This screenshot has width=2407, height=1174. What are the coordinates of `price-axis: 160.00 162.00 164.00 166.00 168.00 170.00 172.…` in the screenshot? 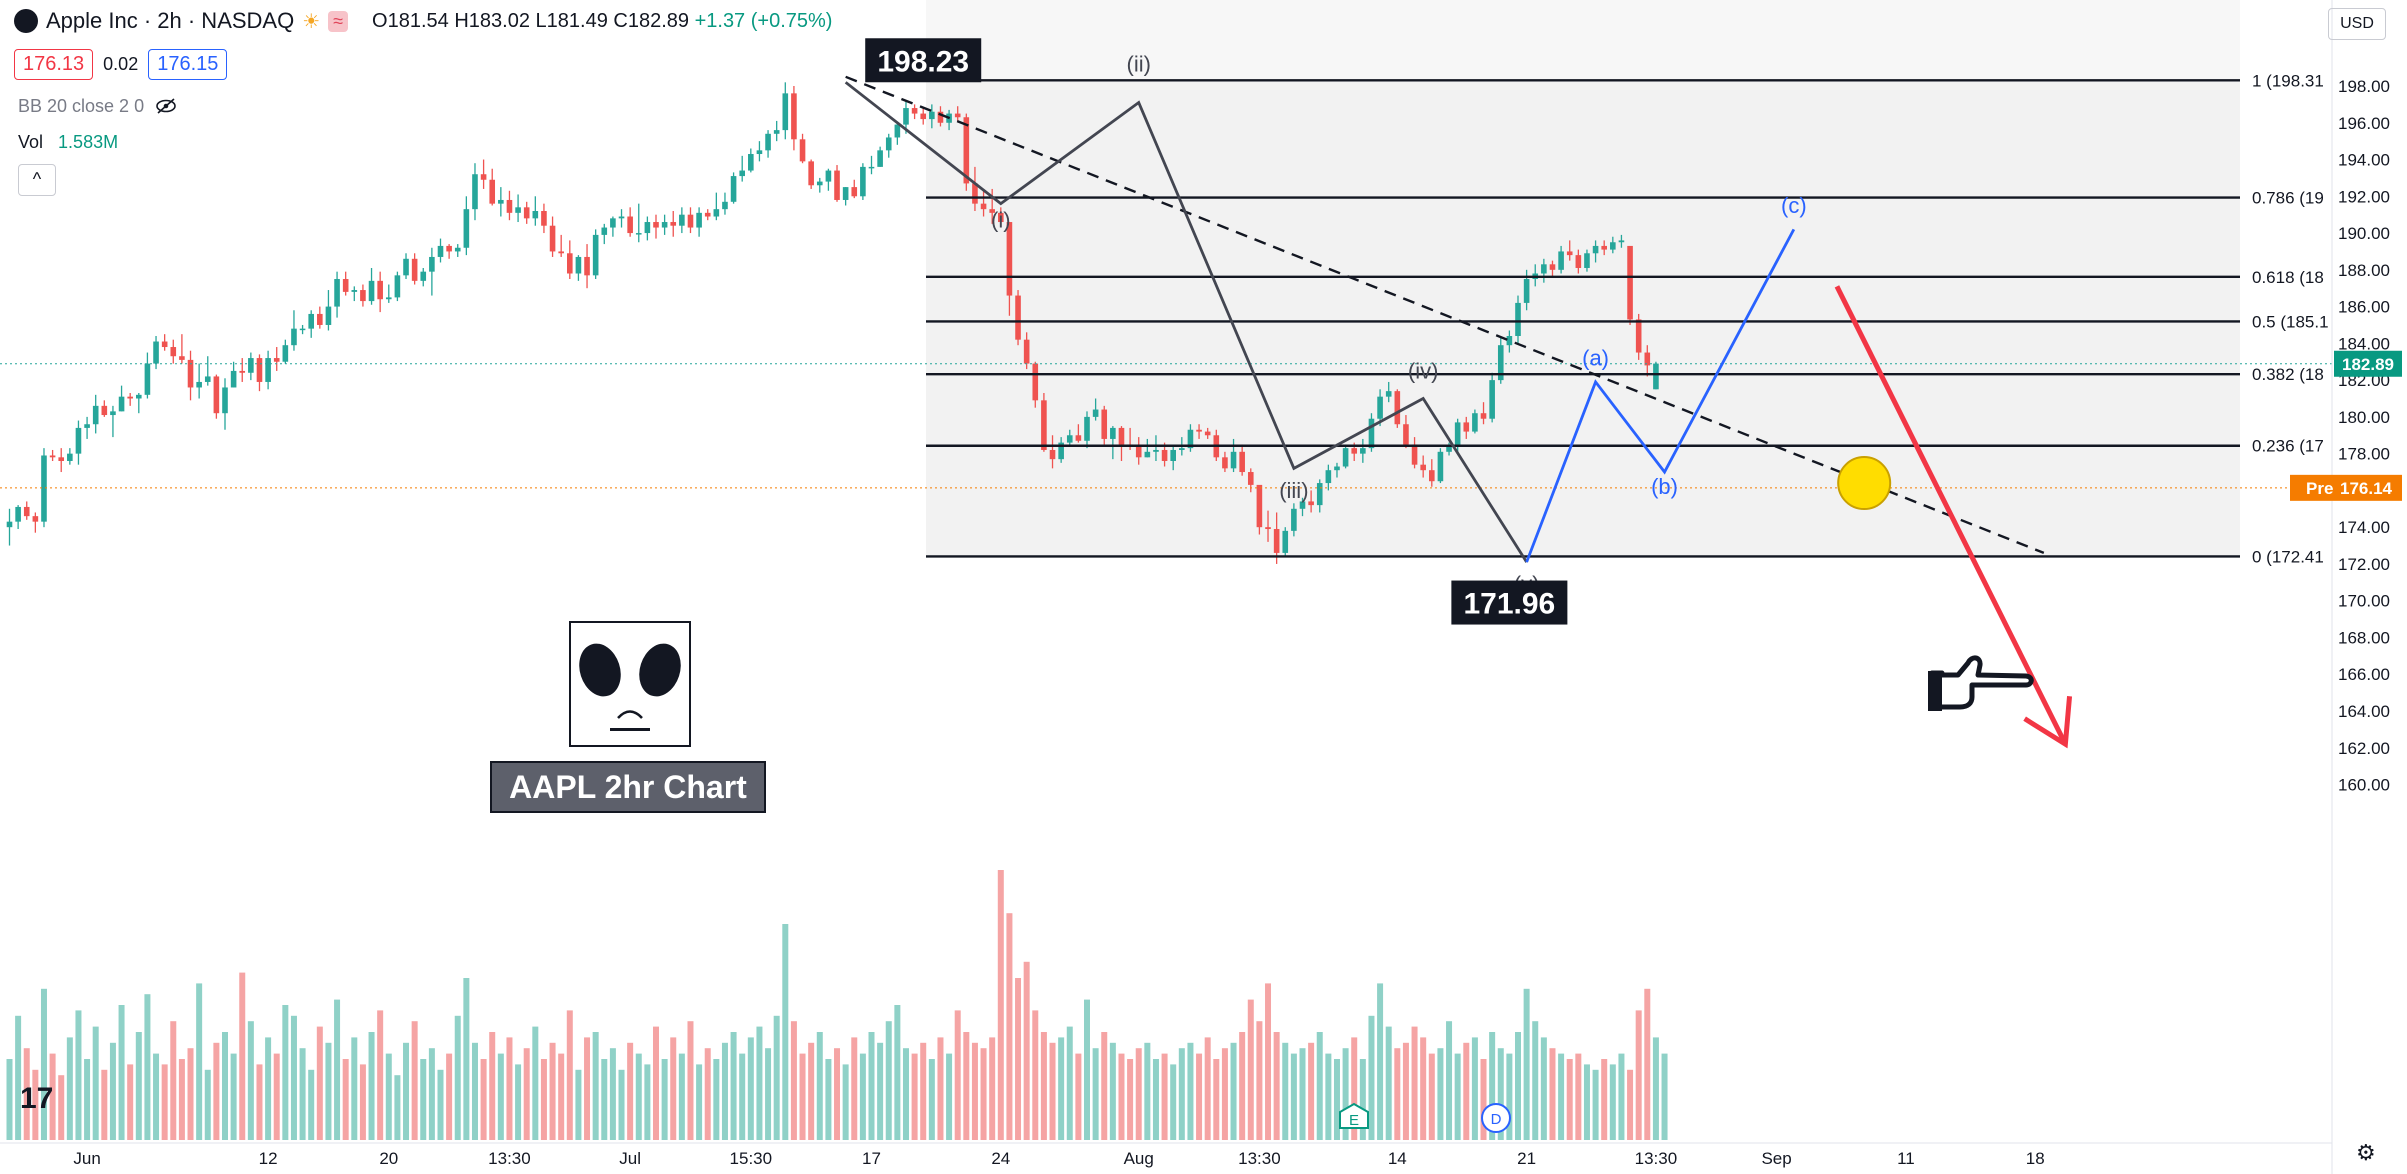 It's located at (2348, 587).